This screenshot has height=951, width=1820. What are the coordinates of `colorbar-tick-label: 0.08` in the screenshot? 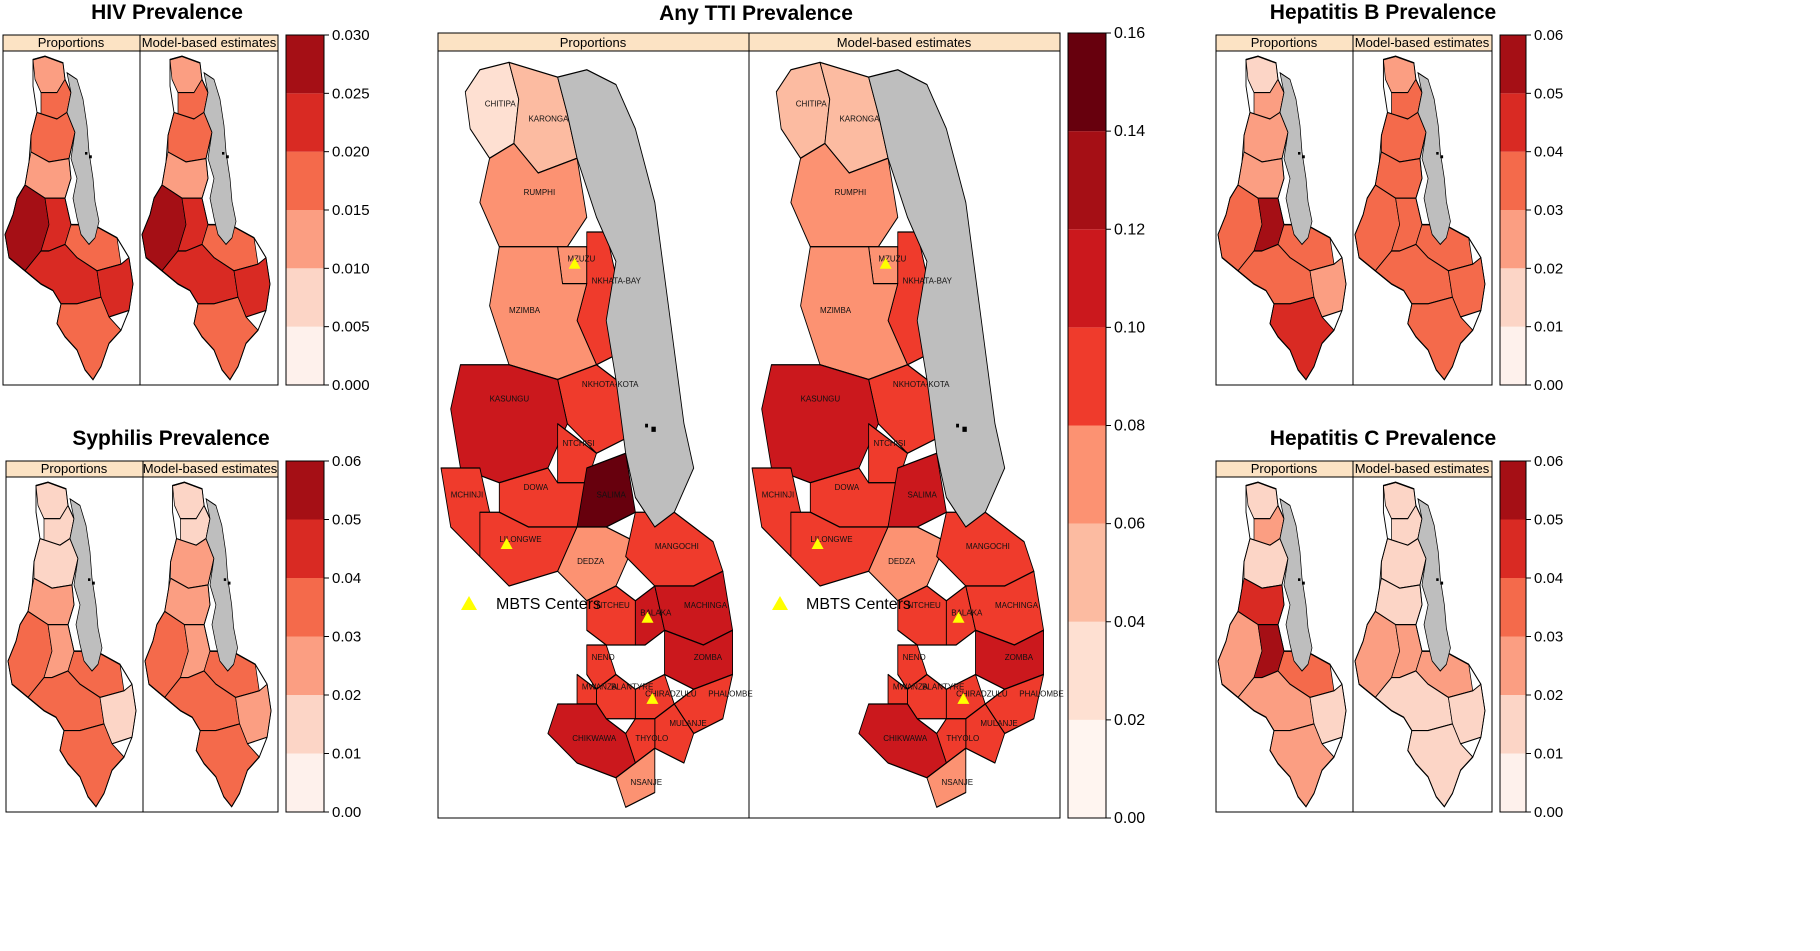 It's located at (1129, 426).